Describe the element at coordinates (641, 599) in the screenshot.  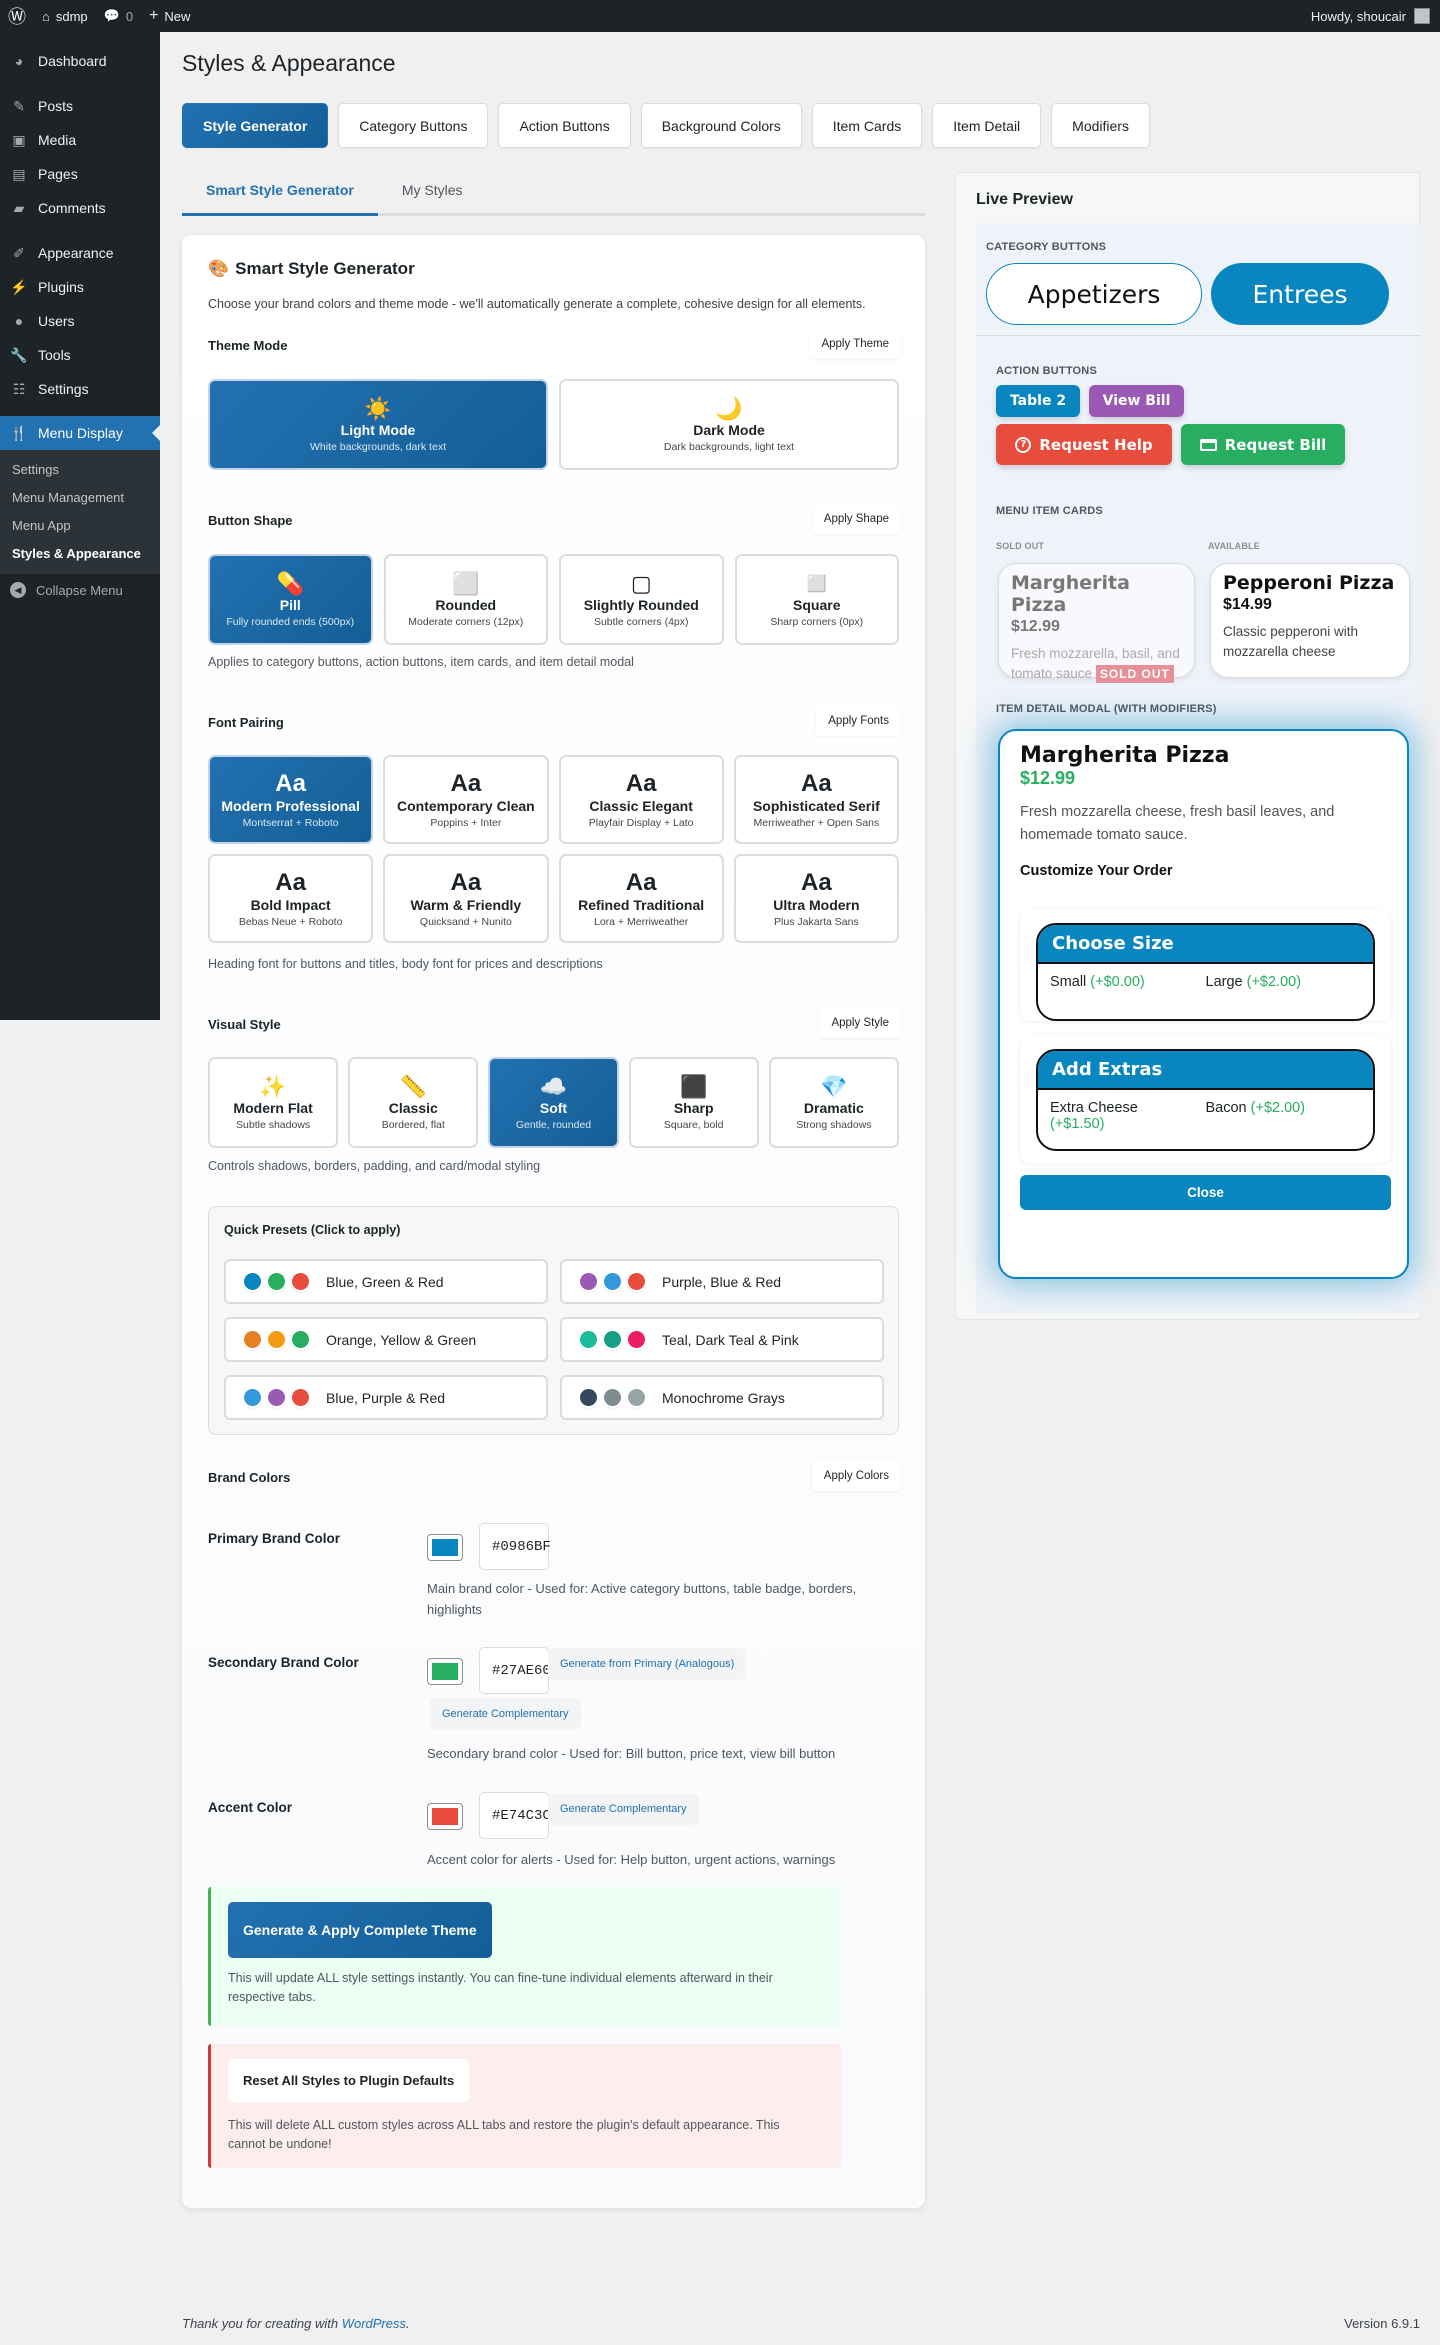
I see `shape-slightly-rounded: ▢ Slightly Rounded Subtle corners (4px)` at that location.